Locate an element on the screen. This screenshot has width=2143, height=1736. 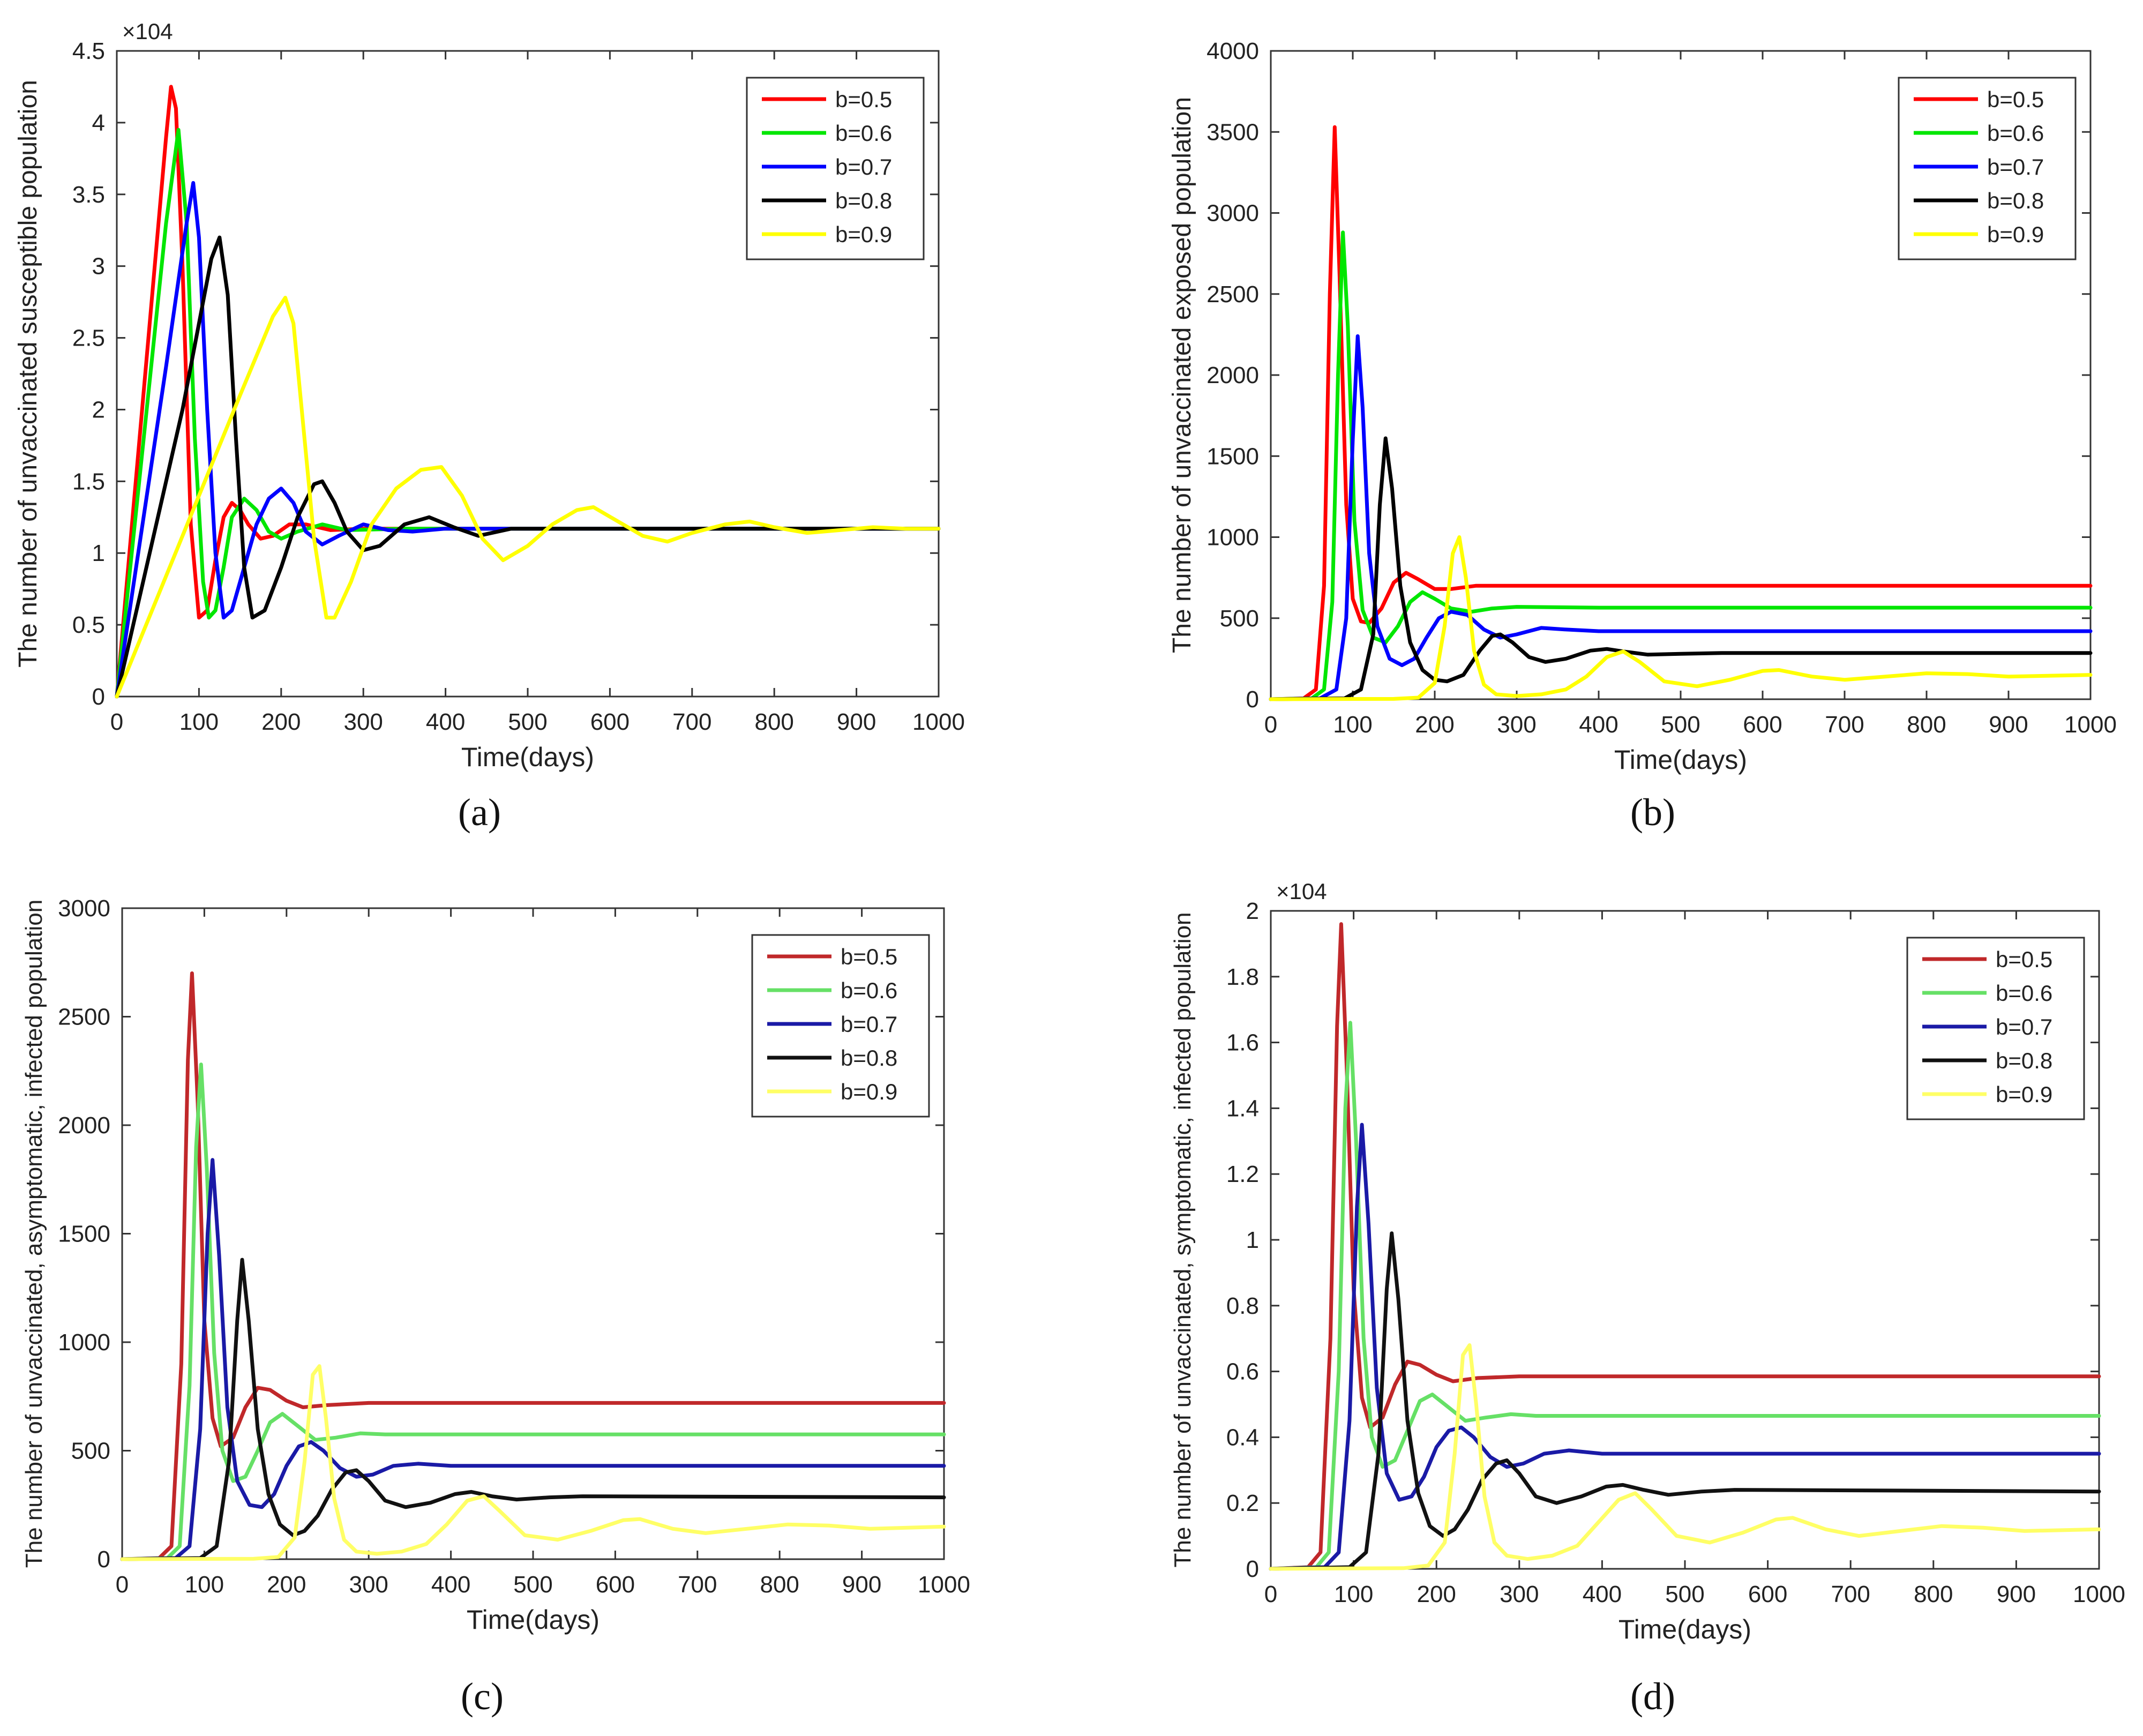
caption-b: (b) is located at coordinates (1652, 812).